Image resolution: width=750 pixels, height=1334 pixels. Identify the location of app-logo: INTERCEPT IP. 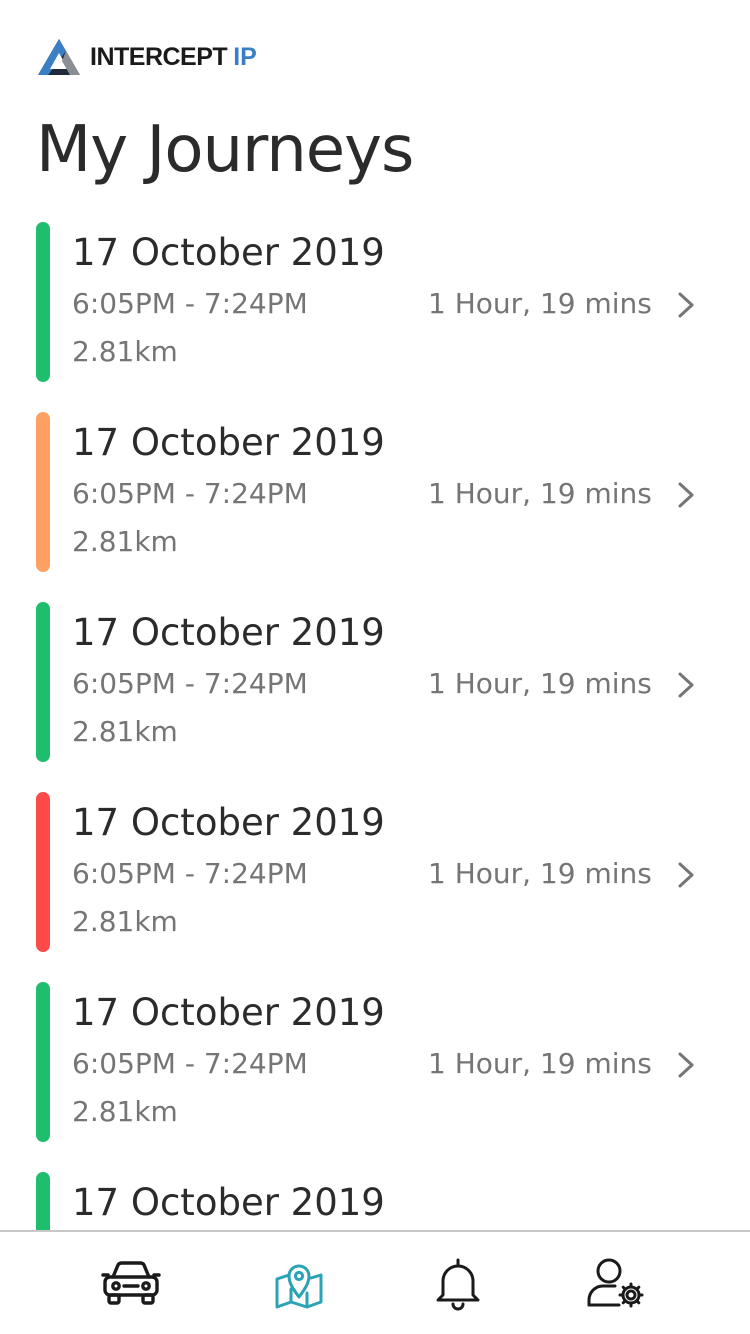
(146, 57).